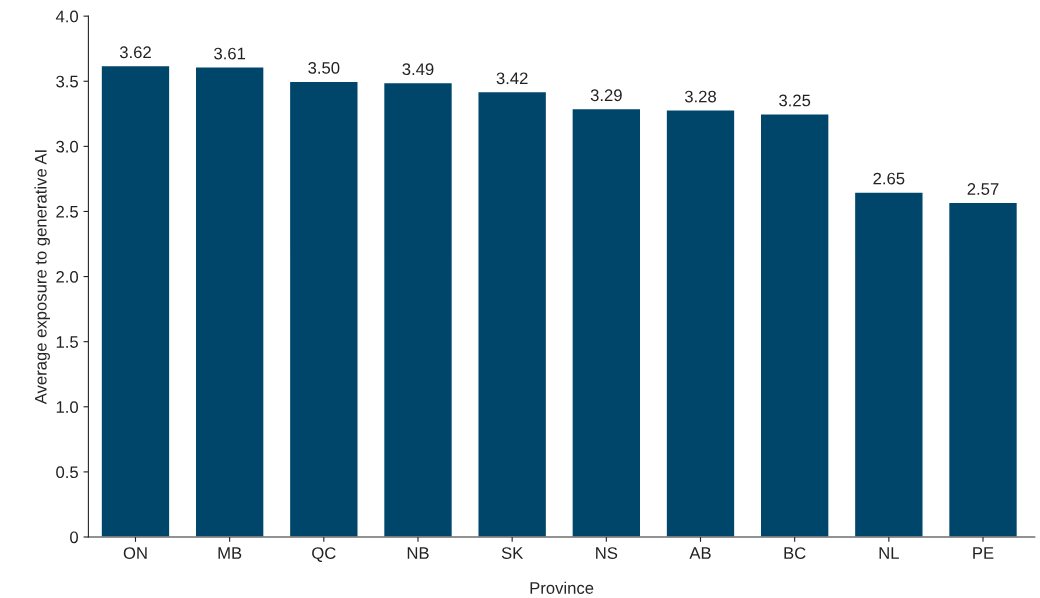  Describe the element at coordinates (512, 553) in the screenshot. I see `x-tick-label: SK` at that location.